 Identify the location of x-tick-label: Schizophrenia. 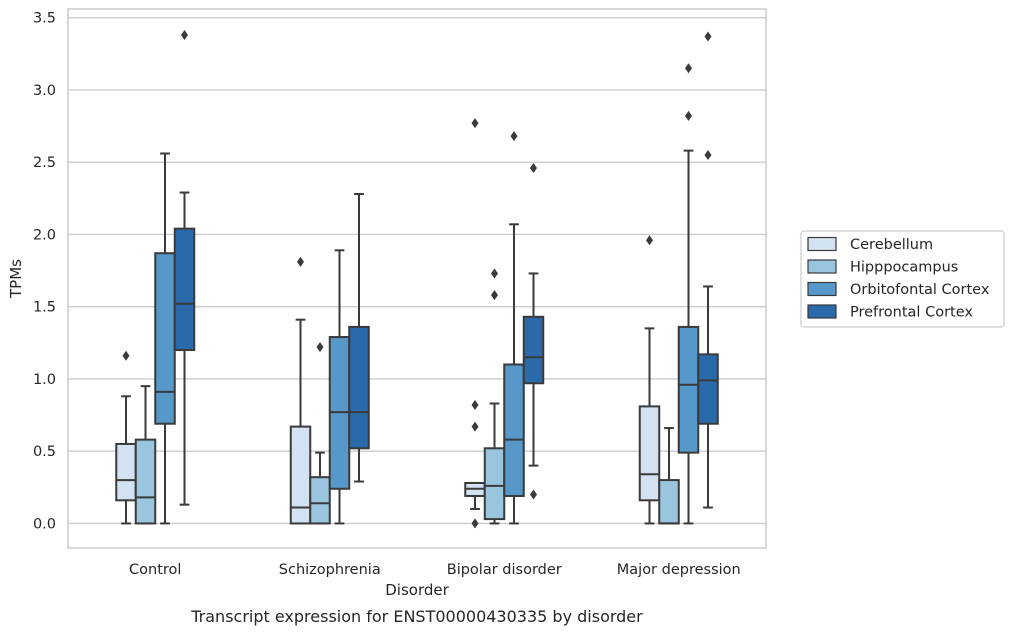
(330, 570).